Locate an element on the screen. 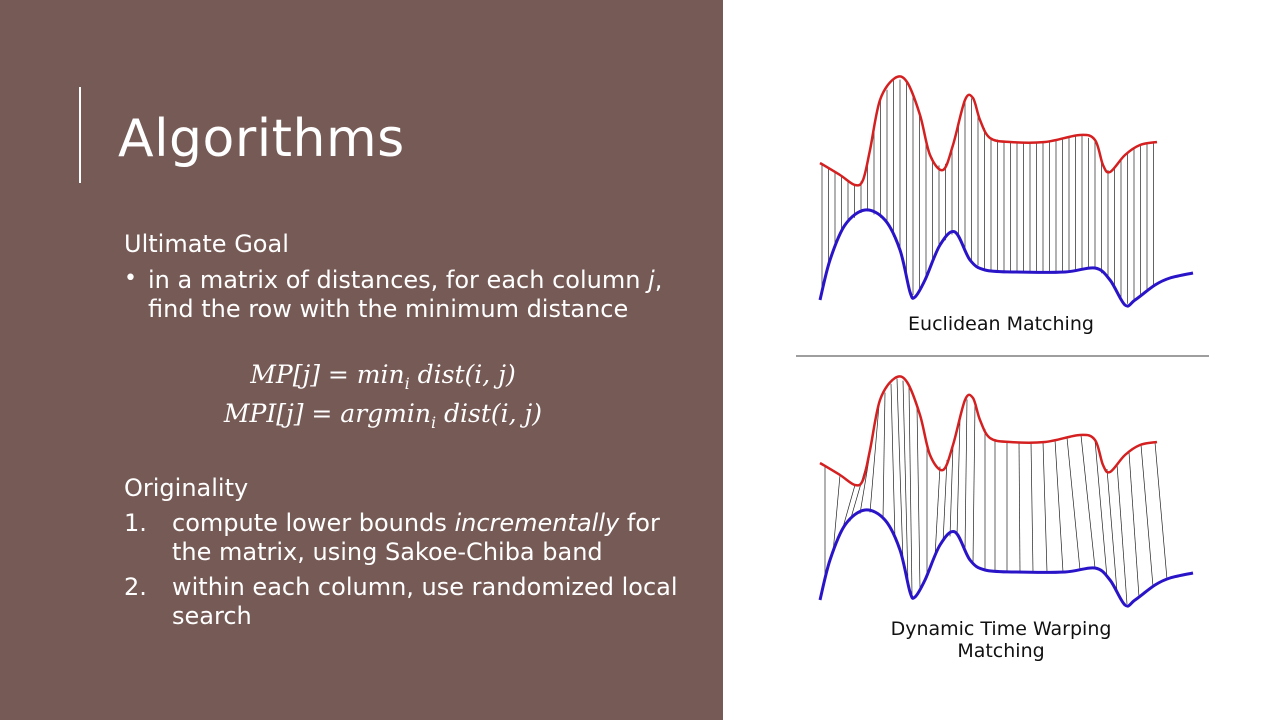 The width and height of the screenshot is (1280, 720). figure-divider is located at coordinates (1002, 356).